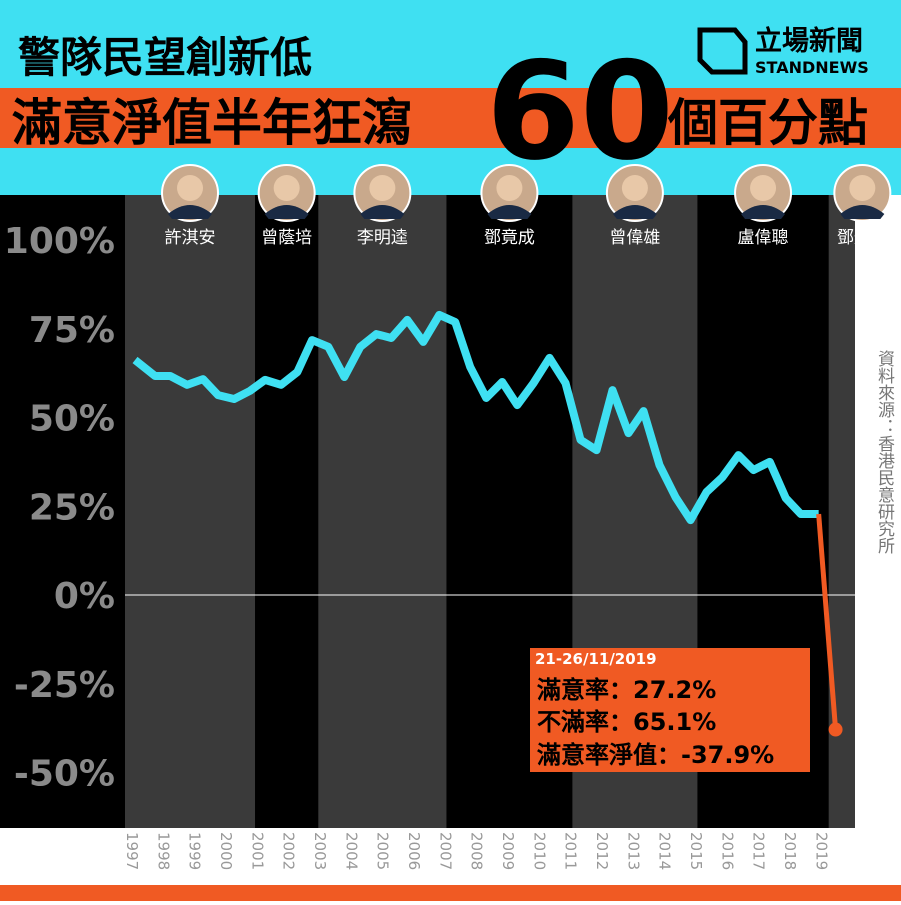 The height and width of the screenshot is (905, 901). I want to click on footer-bar, so click(450, 893).